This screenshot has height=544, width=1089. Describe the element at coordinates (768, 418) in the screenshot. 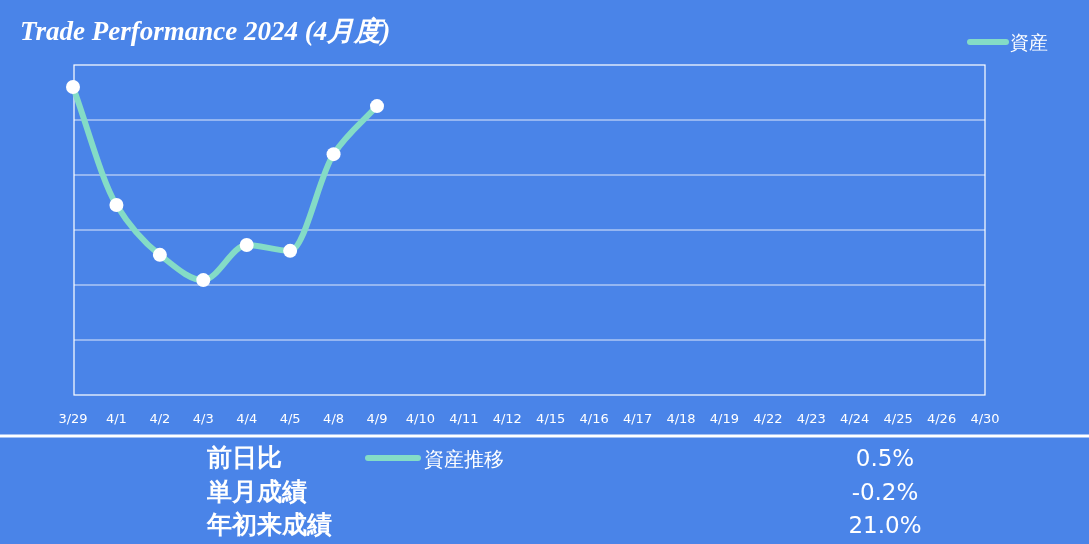

I see `x-tick-label: 4/22` at that location.